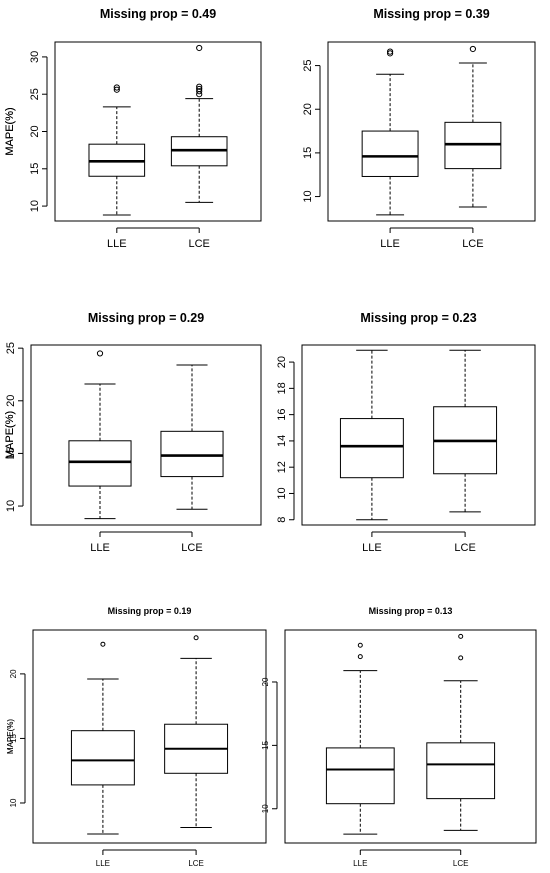  What do you see at coordinates (411, 611) in the screenshot?
I see `chart-title: Missing prop = 0.13` at bounding box center [411, 611].